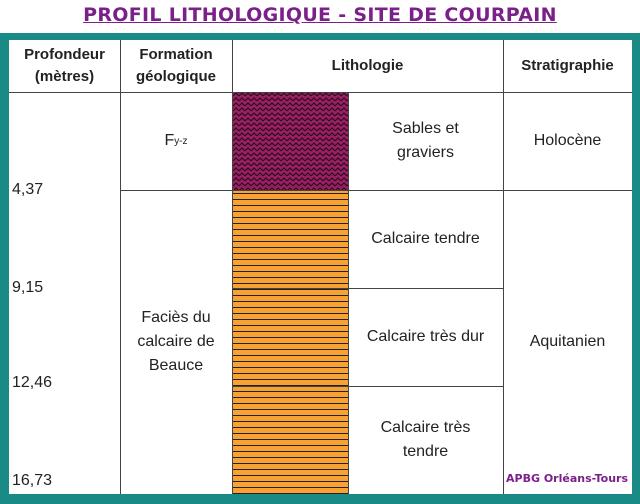 This screenshot has height=504, width=640. Describe the element at coordinates (28, 287) in the screenshot. I see `depth-label: 9,15` at that location.